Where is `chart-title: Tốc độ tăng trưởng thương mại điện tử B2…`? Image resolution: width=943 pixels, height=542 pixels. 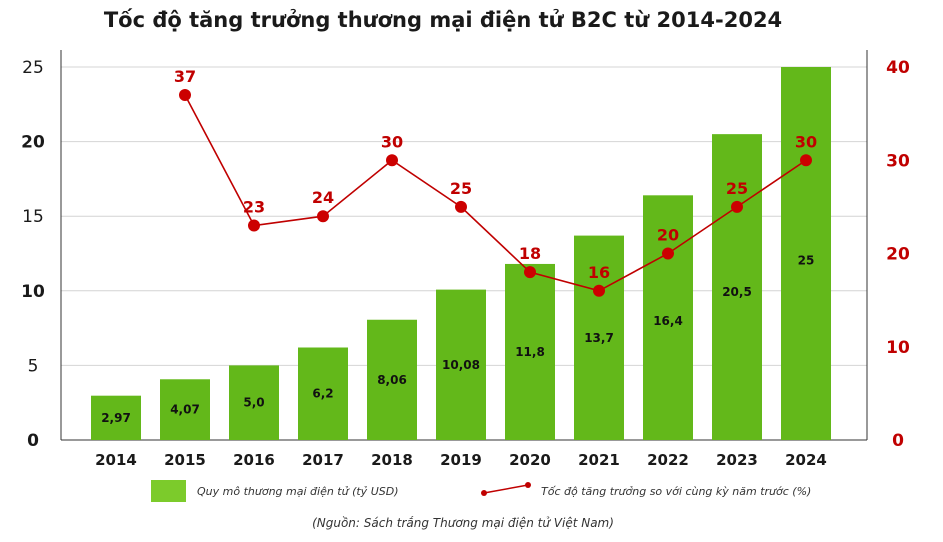 chart-title: Tốc độ tăng trưởng thương mại điện tử B2… is located at coordinates (443, 20).